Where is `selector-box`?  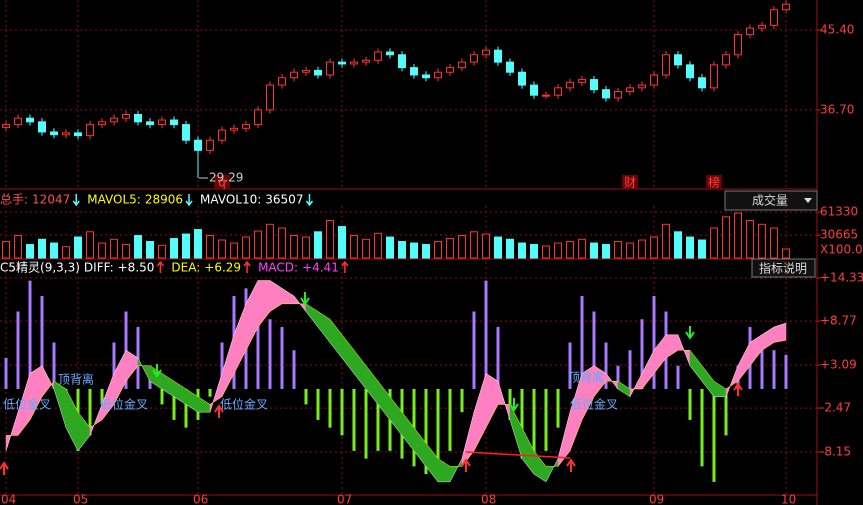
selector-box is located at coordinates (771, 200).